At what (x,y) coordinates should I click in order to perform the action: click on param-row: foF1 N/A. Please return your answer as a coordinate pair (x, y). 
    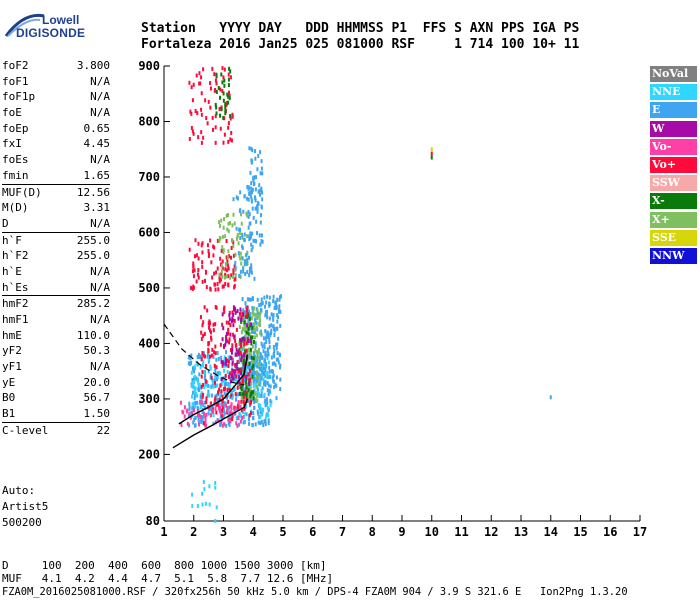
    Looking at the image, I should click on (56, 82).